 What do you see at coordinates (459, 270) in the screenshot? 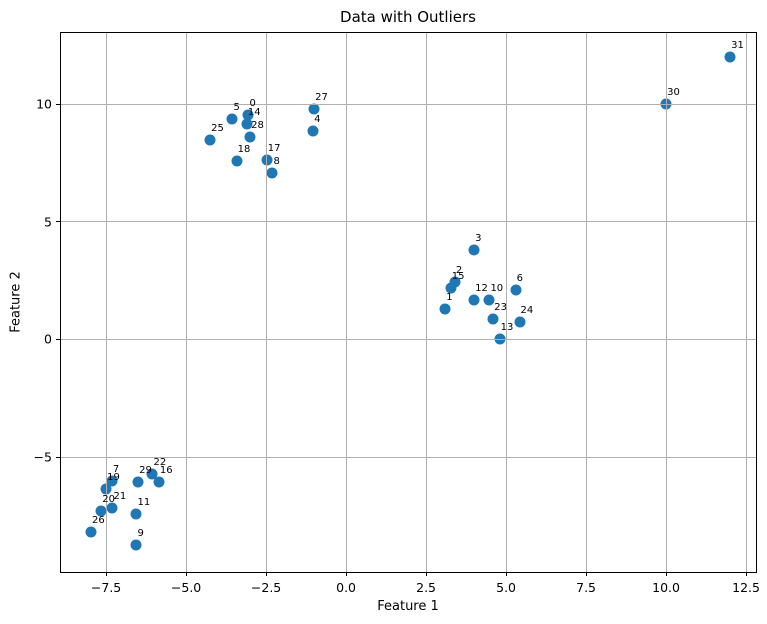
I see `data-point-label: 2` at bounding box center [459, 270].